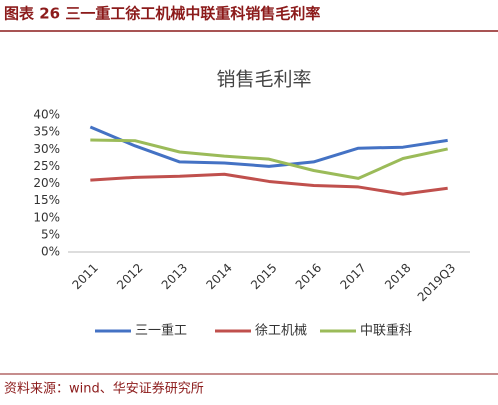 This screenshot has height=405, width=498. I want to click on y-tick-label: 40%, so click(46, 115).